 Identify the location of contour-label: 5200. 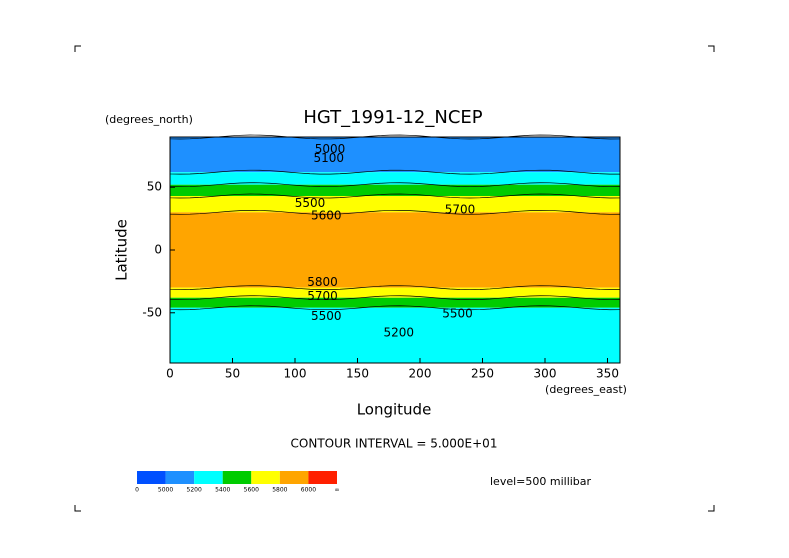
(398, 332).